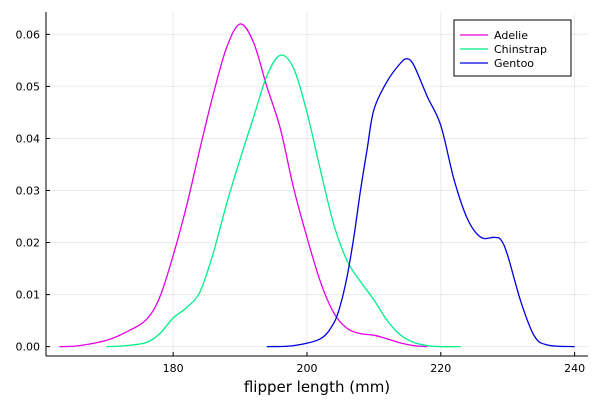 The width and height of the screenshot is (600, 400). Describe the element at coordinates (28, 295) in the screenshot. I see `y-tick-label-1: 0.01` at that location.